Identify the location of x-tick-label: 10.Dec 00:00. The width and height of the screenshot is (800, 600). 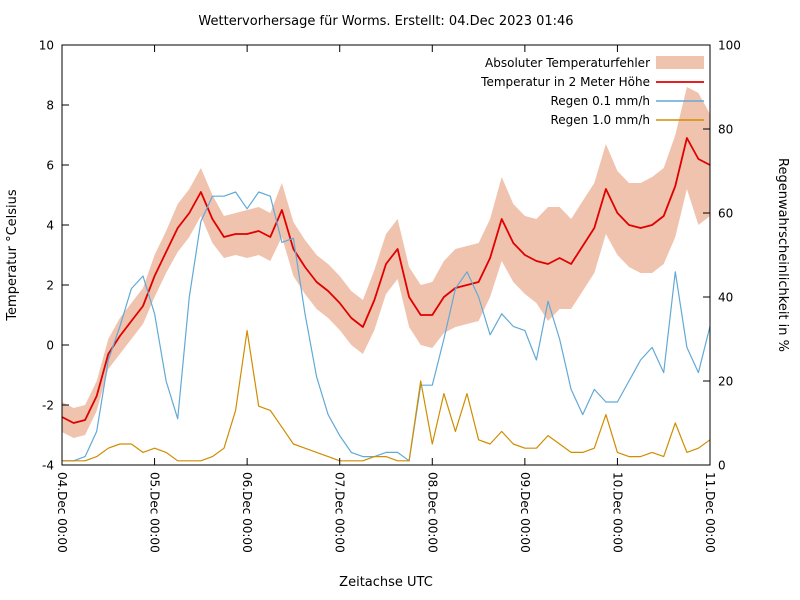
(617, 512).